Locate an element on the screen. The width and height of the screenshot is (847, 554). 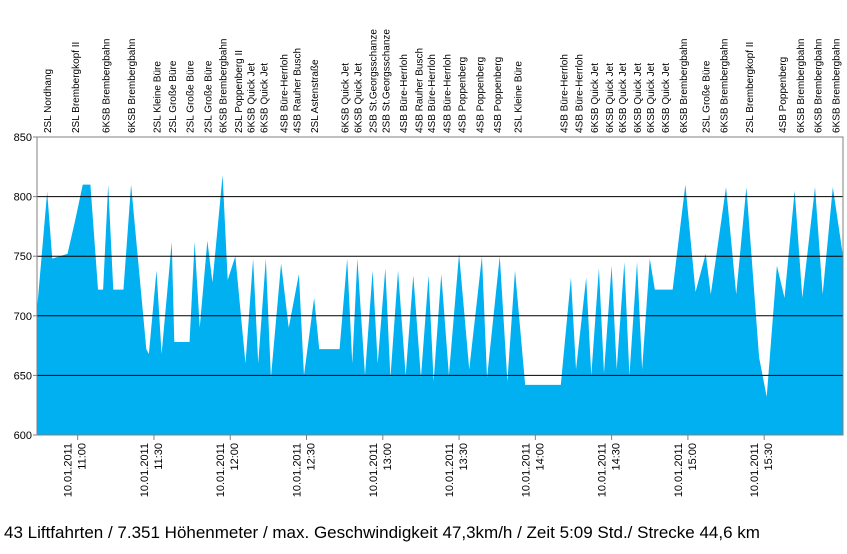
x-tick-label: 13:00 is located at coordinates (388, 457).